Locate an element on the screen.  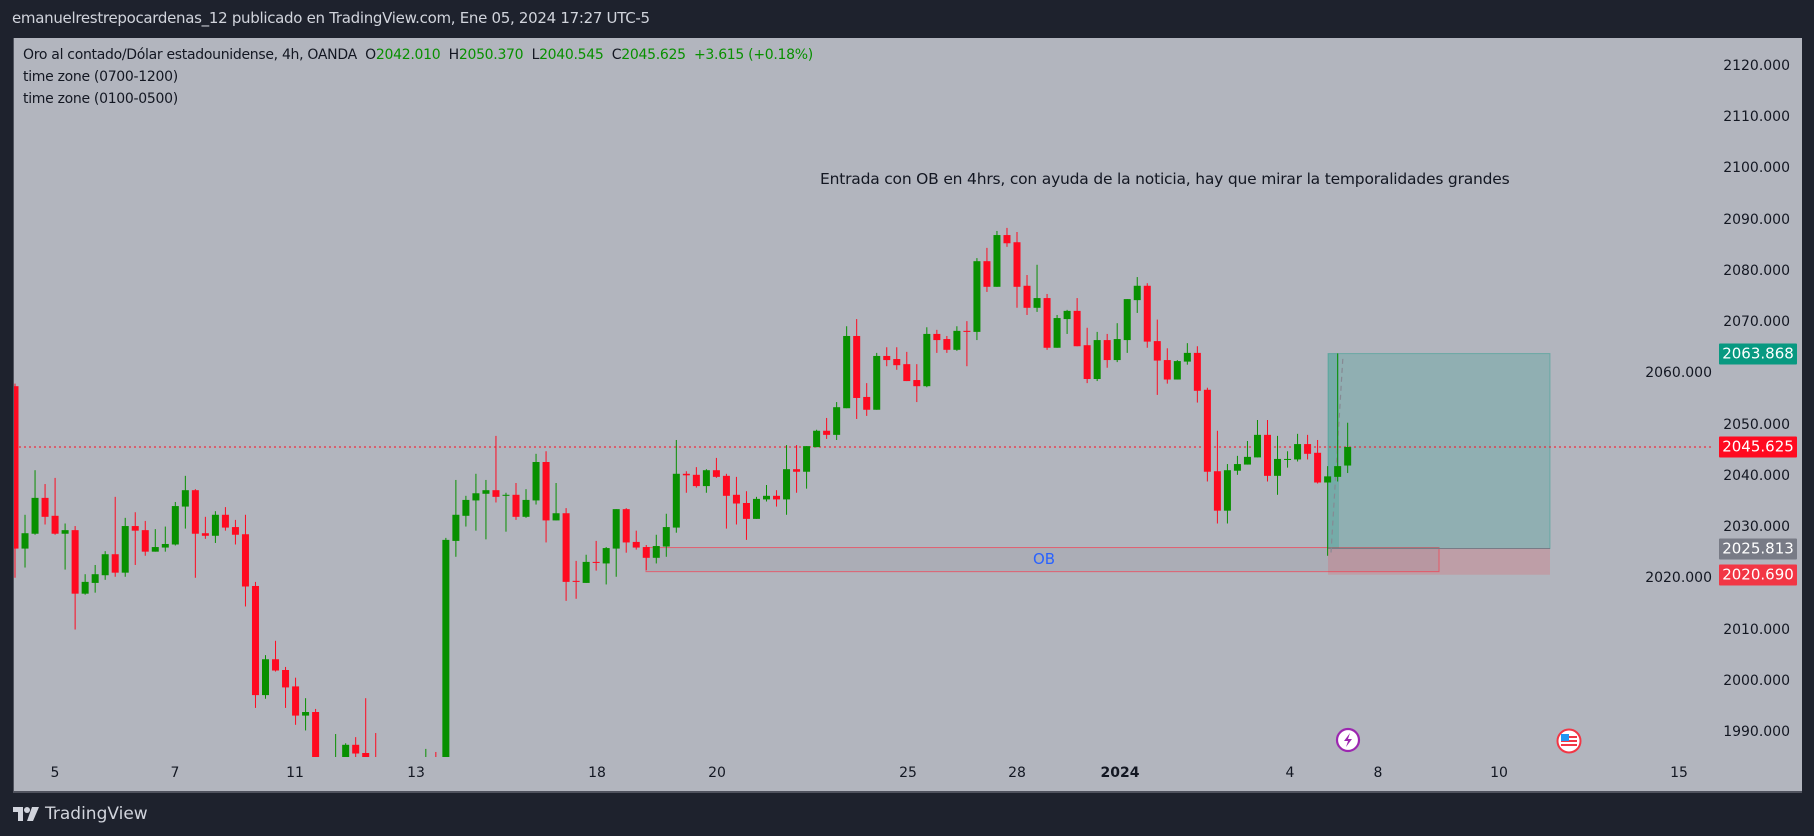
indicator-time-zone-2: time zone (0100-0500) is located at coordinates (100, 99).